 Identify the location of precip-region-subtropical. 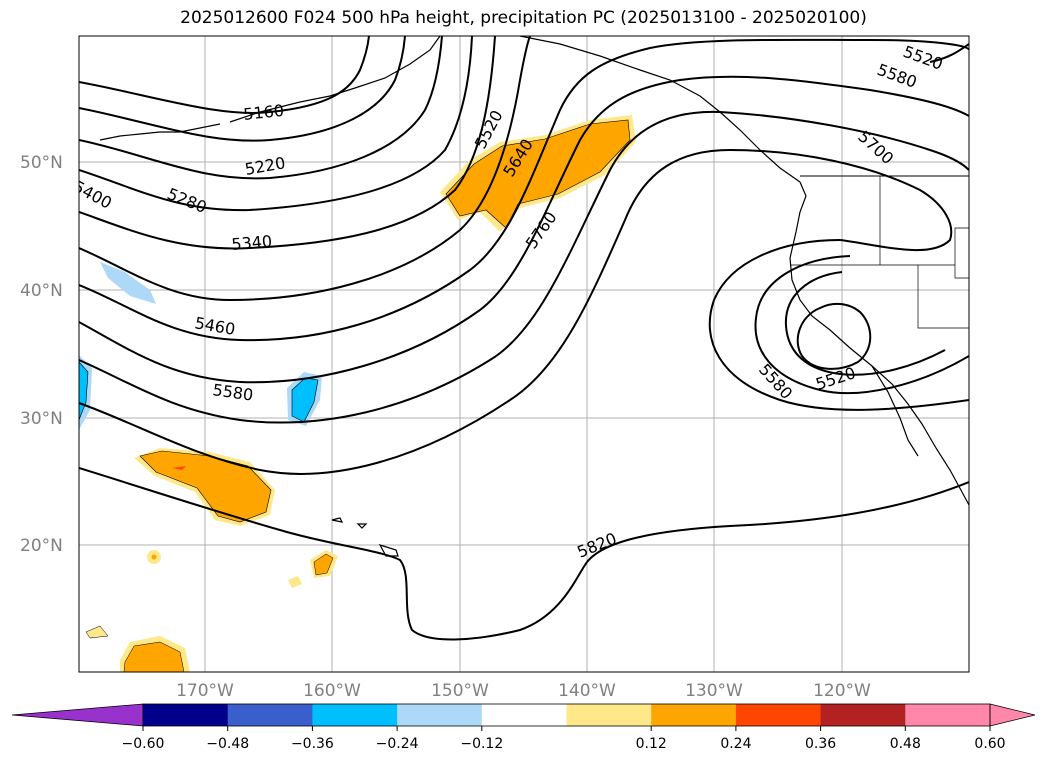
(205, 486).